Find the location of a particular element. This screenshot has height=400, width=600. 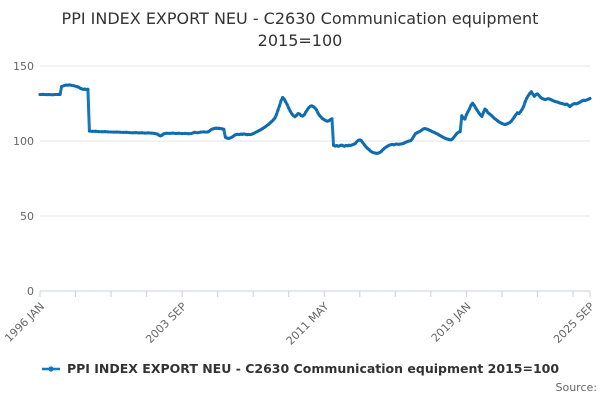

y-axis-tick-label: 100 is located at coordinates (23, 141).